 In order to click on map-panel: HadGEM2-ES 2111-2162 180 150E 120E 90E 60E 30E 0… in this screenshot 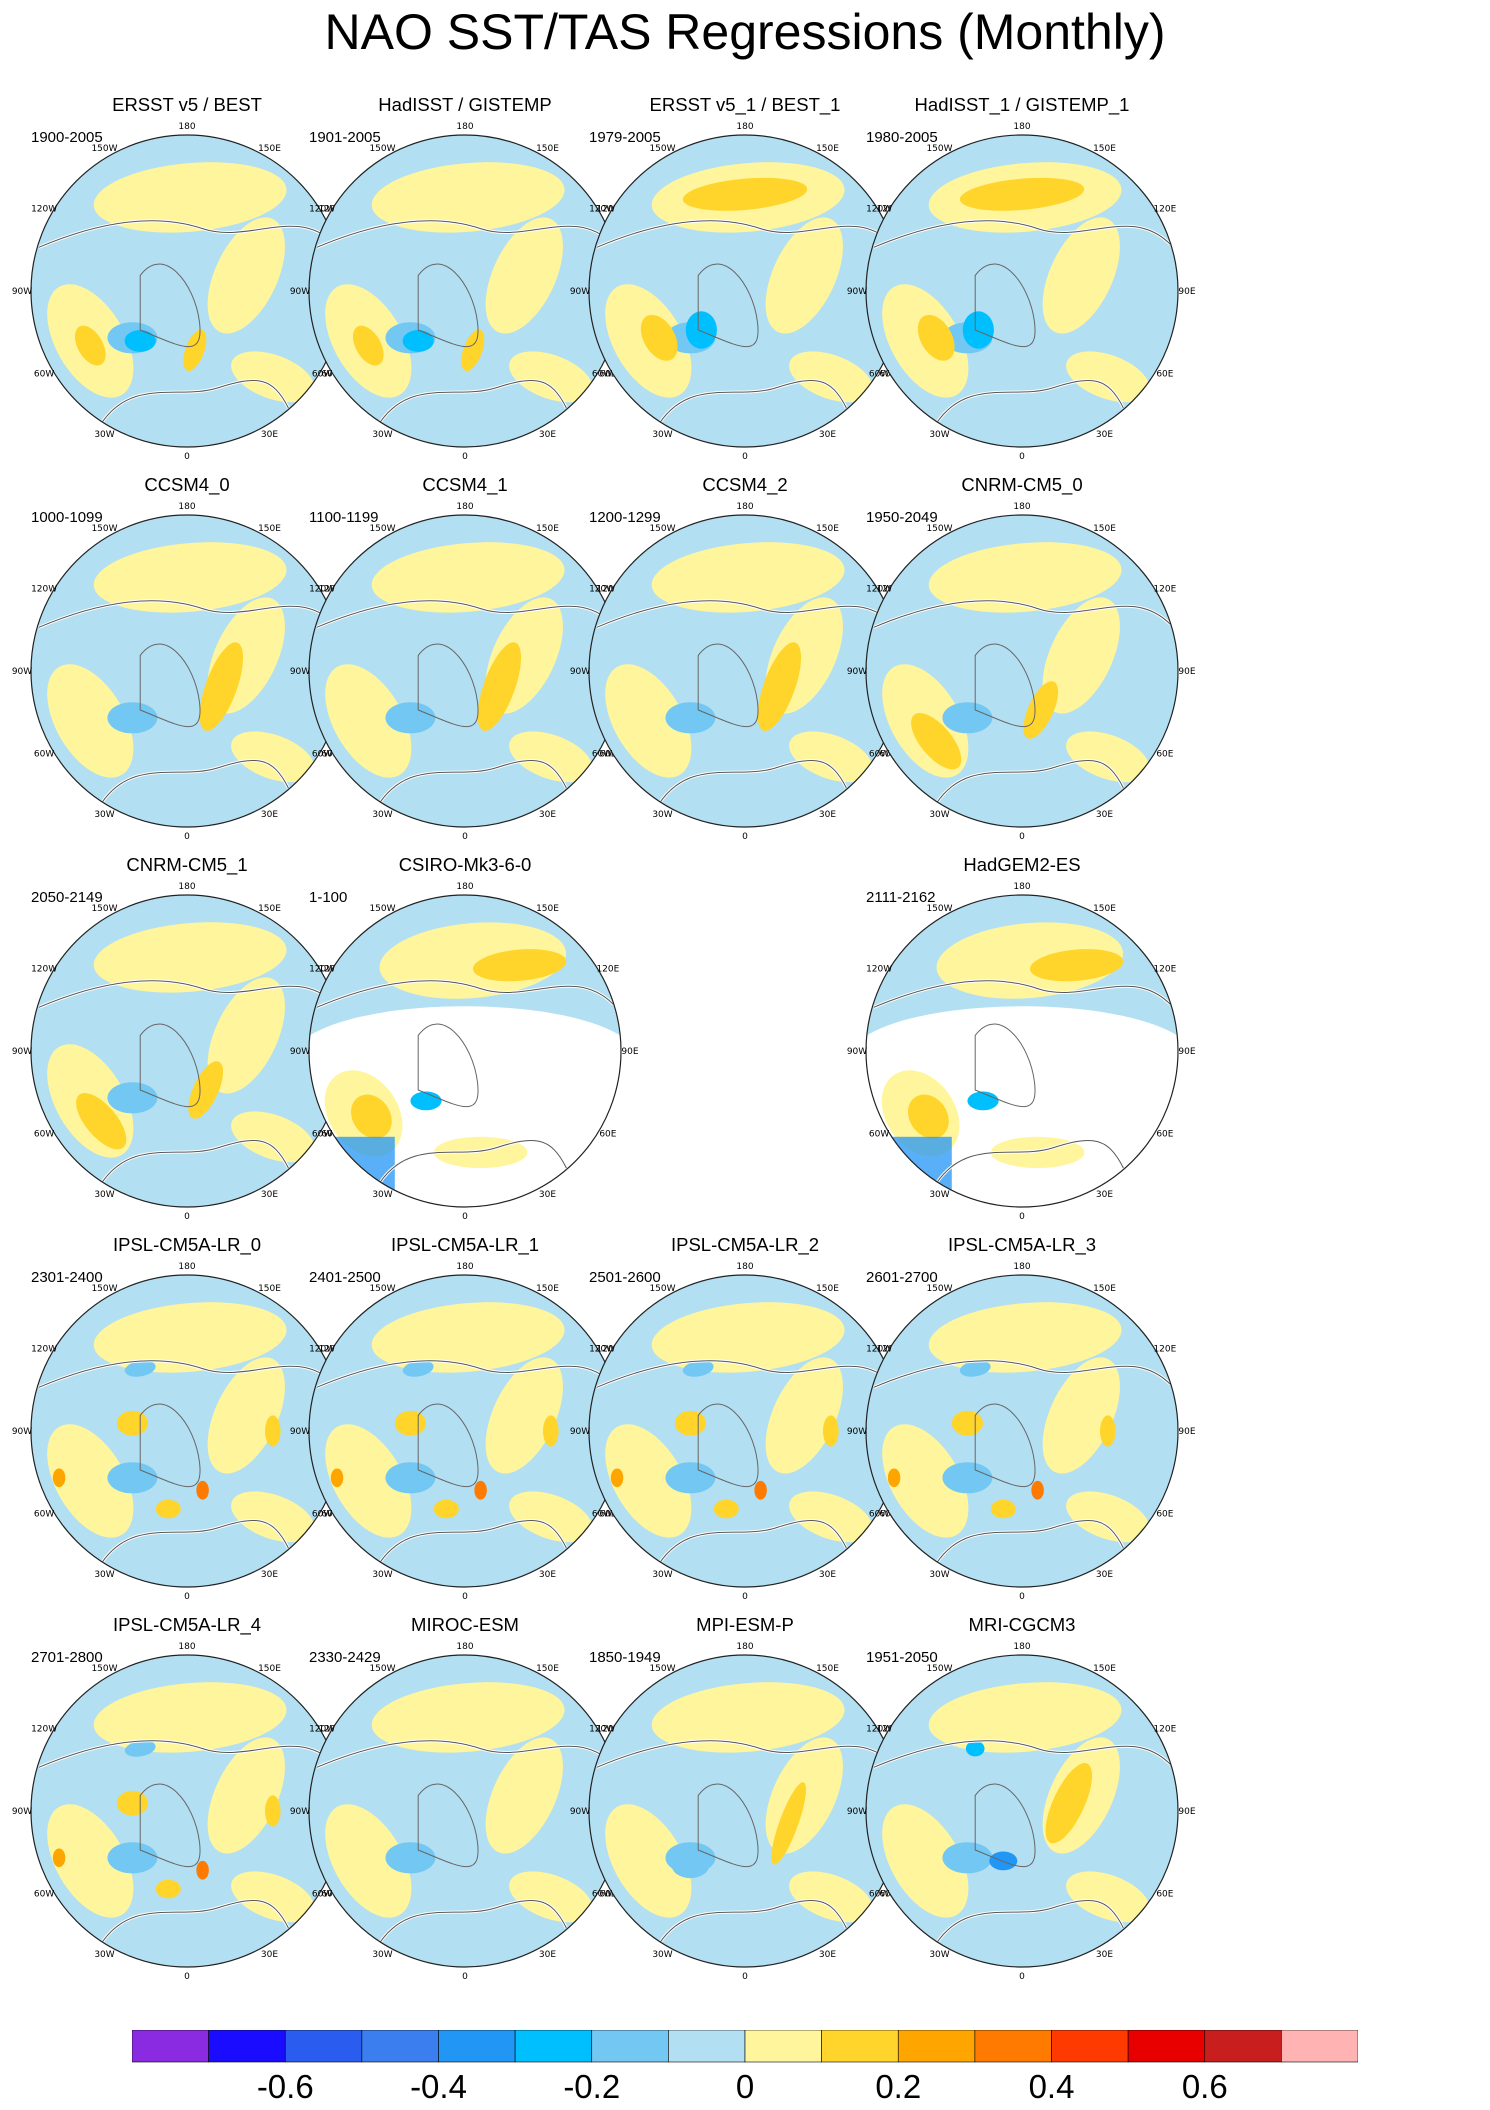, I will do `click(1021, 1038)`.